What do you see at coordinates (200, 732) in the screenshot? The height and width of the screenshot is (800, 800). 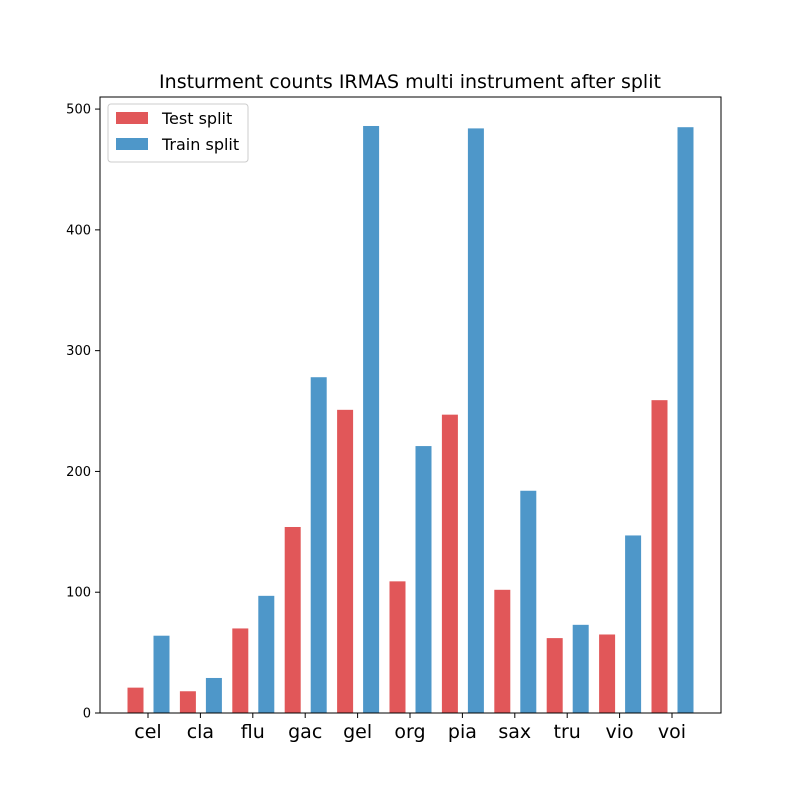 I see `x-tick-label-cla: cla` at bounding box center [200, 732].